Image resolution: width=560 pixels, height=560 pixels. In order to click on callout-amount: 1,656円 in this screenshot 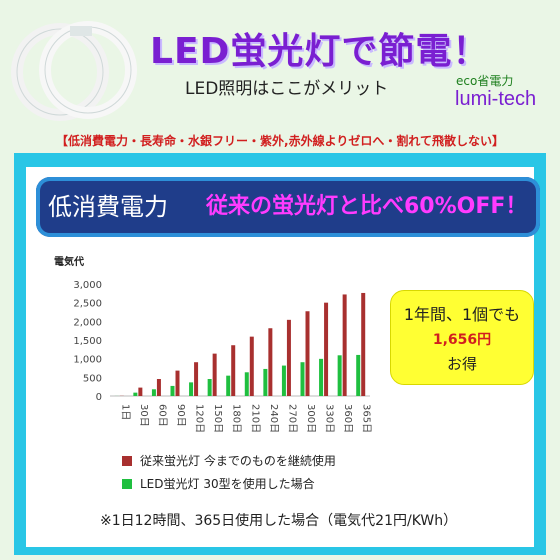, I will do `click(462, 340)`.